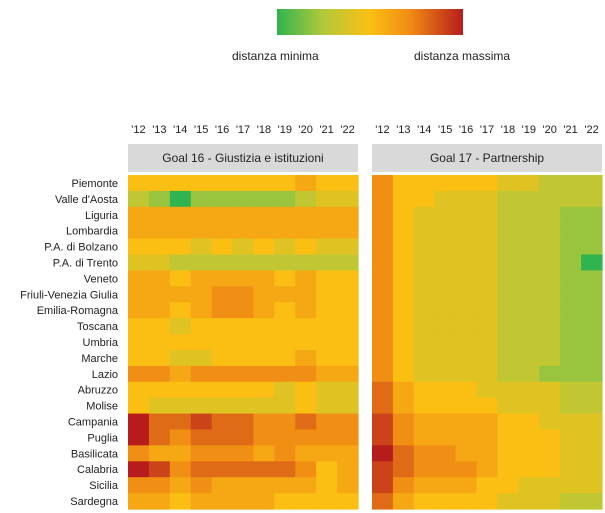 This screenshot has height=513, width=605. Describe the element at coordinates (180, 130) in the screenshot. I see `year-tick-label: '14` at that location.